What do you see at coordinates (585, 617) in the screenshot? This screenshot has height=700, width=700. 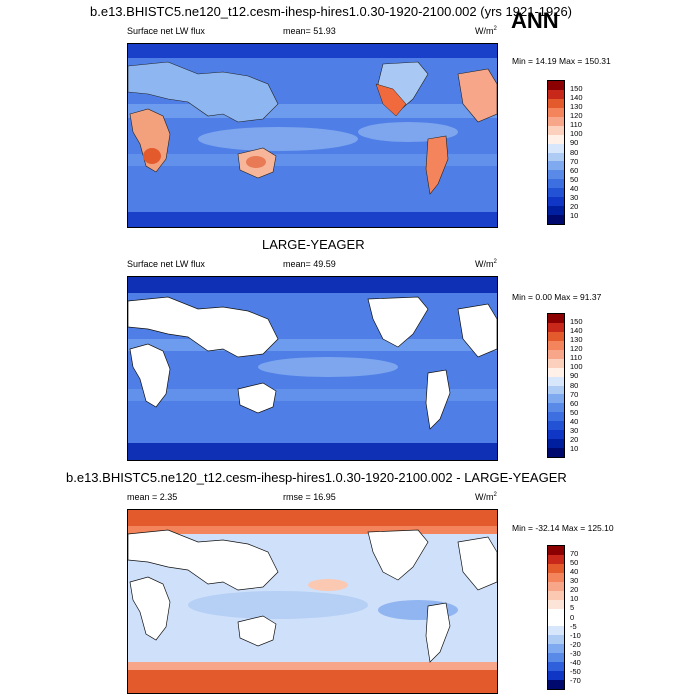 I see `panel-3-colorbar-labels: 70 50 40 30 20 10 5 0 -5 -10 -20 -30 -40 -50 -70` at bounding box center [585, 617].